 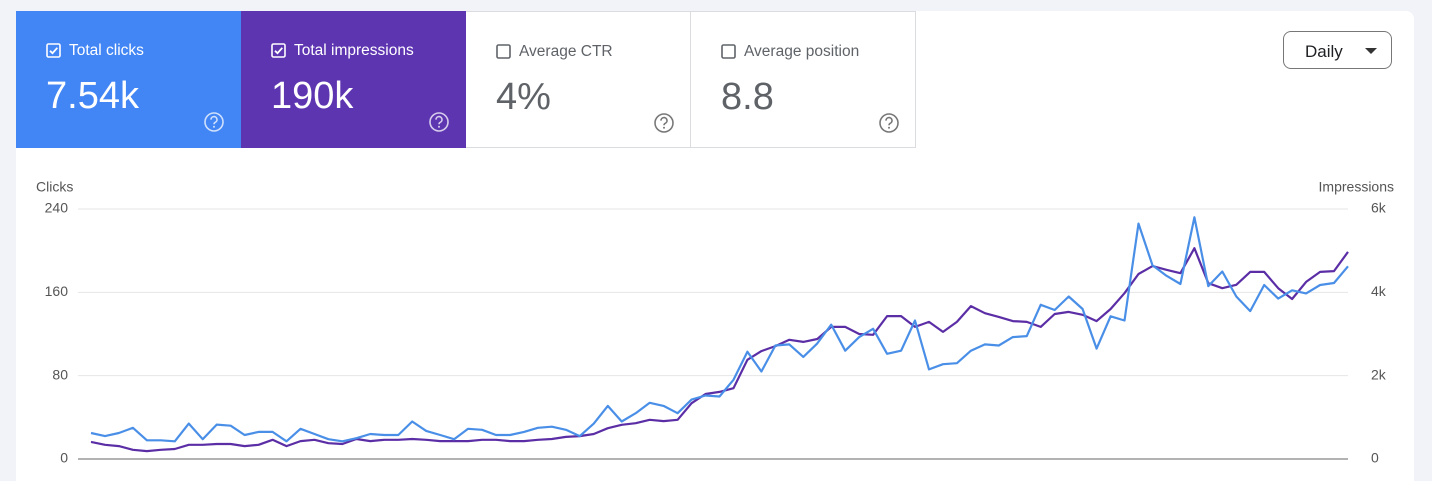 I want to click on dropdown-label: Daily, so click(x=1324, y=51).